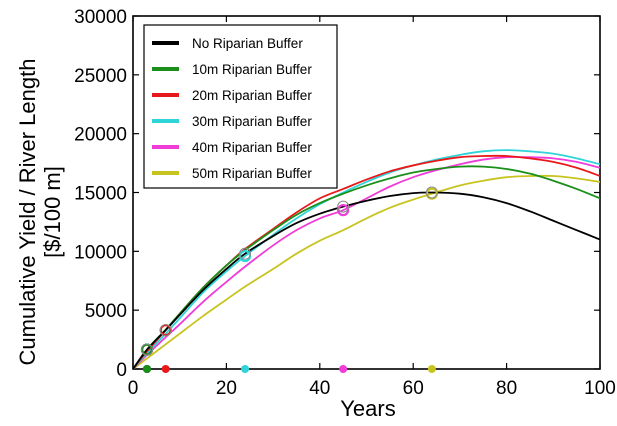 Image resolution: width=617 pixels, height=426 pixels. I want to click on y-tick-label: 5000, so click(106, 311).